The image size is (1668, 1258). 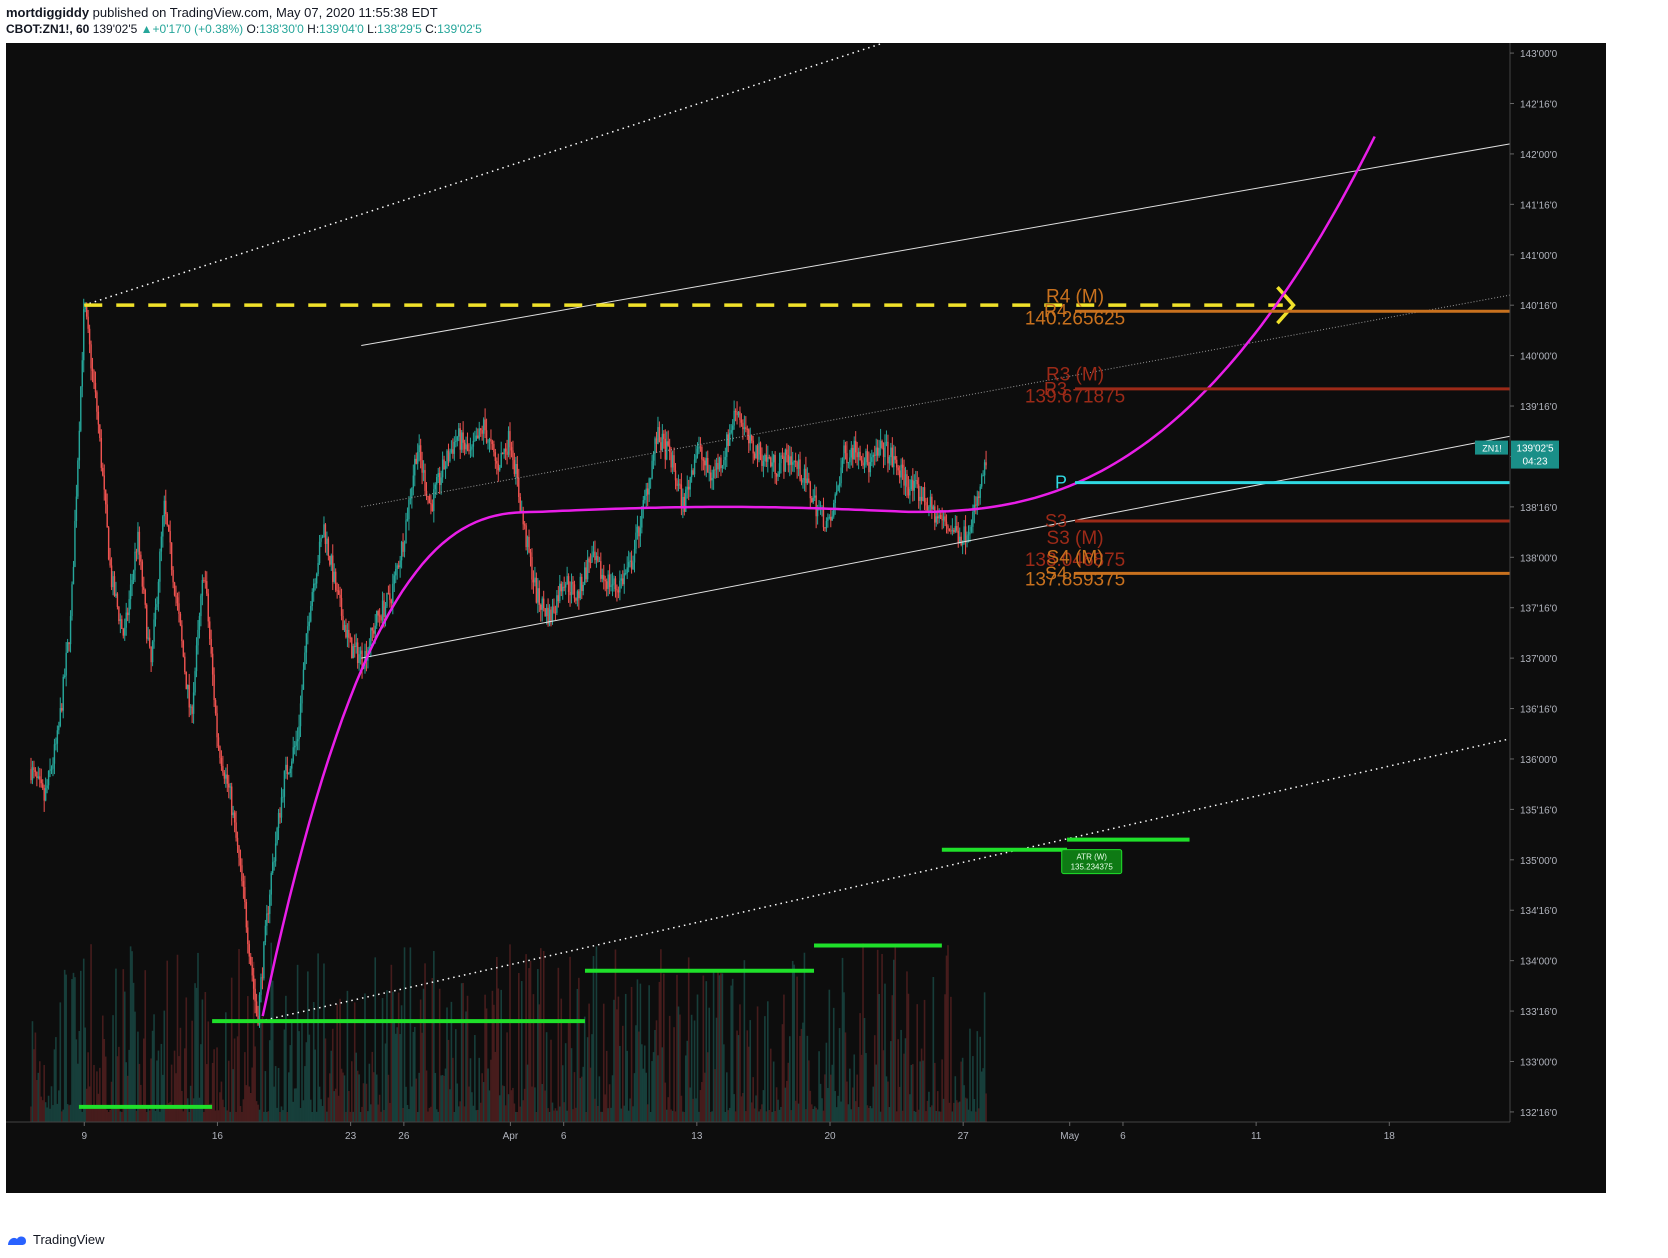 I want to click on author-name: mortdiggiddy, so click(x=48, y=12).